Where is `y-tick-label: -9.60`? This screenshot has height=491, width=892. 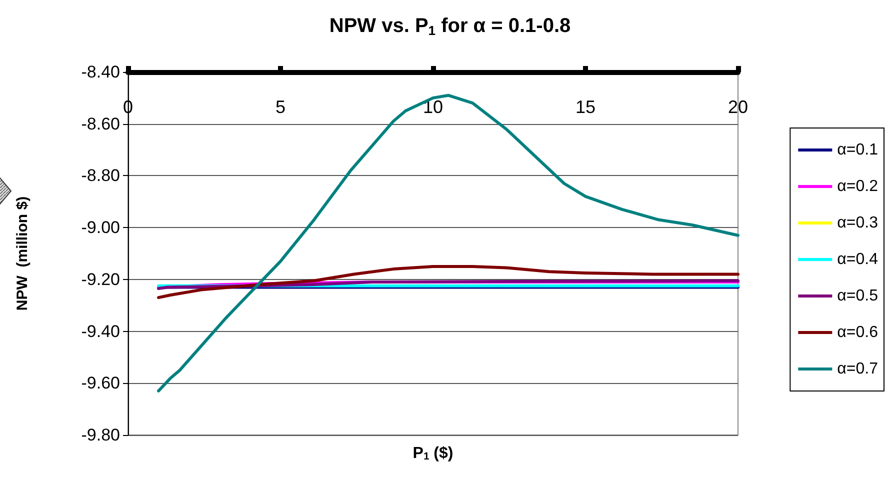
y-tick-label: -9.60 is located at coordinates (100, 383).